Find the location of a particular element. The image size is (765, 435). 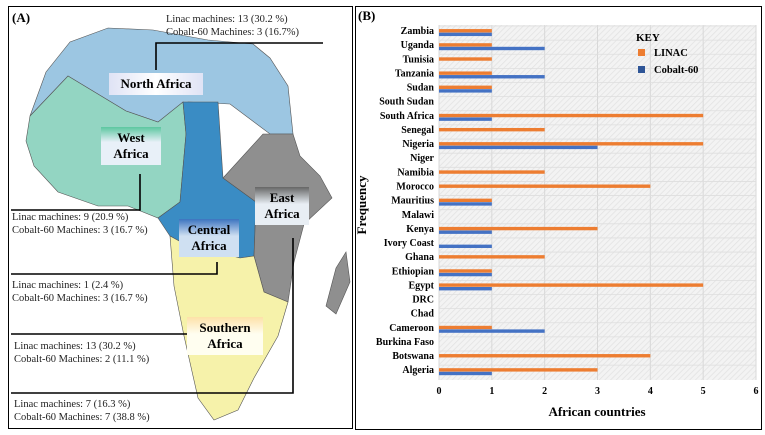

legend-swatch-linac is located at coordinates (641, 52).